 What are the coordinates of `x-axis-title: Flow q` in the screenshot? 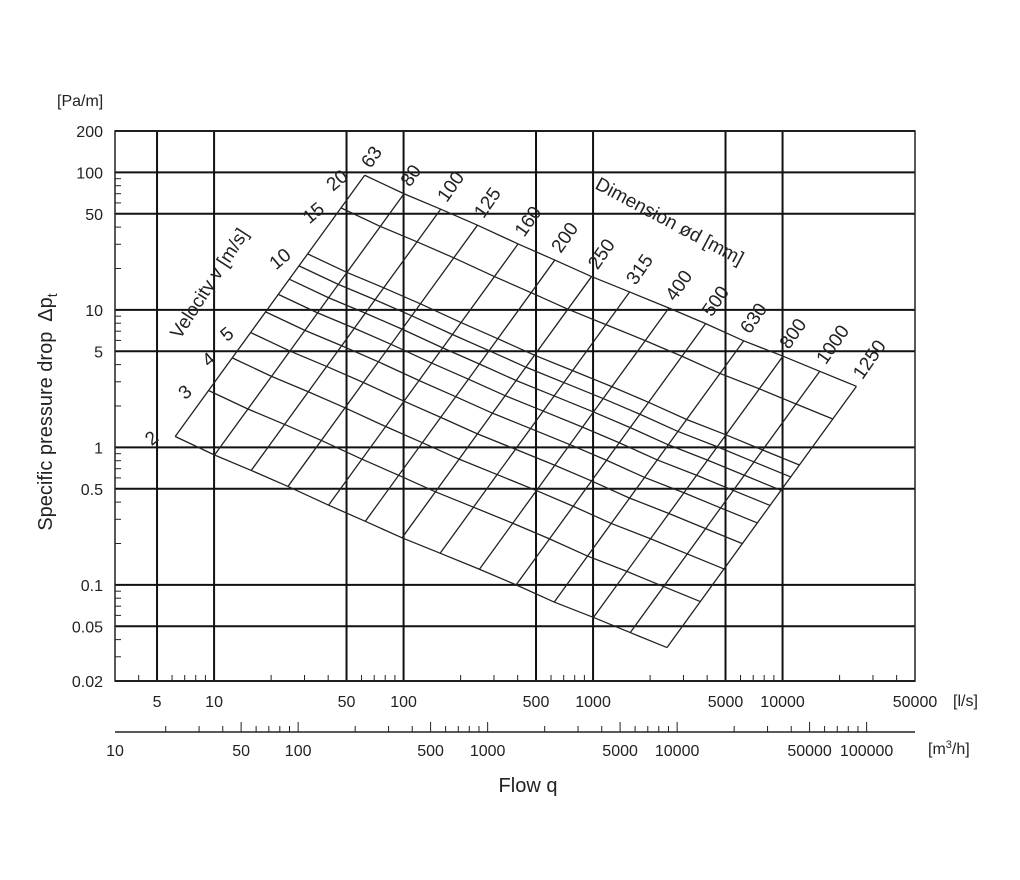 It's located at (528, 786).